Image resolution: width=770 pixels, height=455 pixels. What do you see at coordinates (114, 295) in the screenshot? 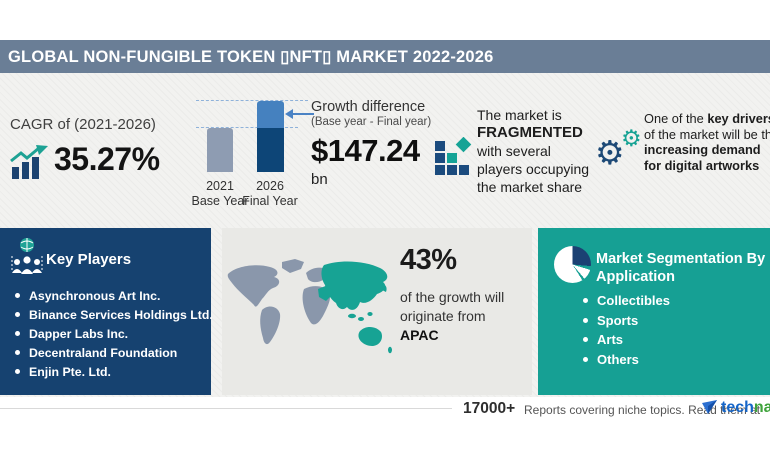
I see `key-player-item: Asynchronous Art Inc.` at bounding box center [114, 295].